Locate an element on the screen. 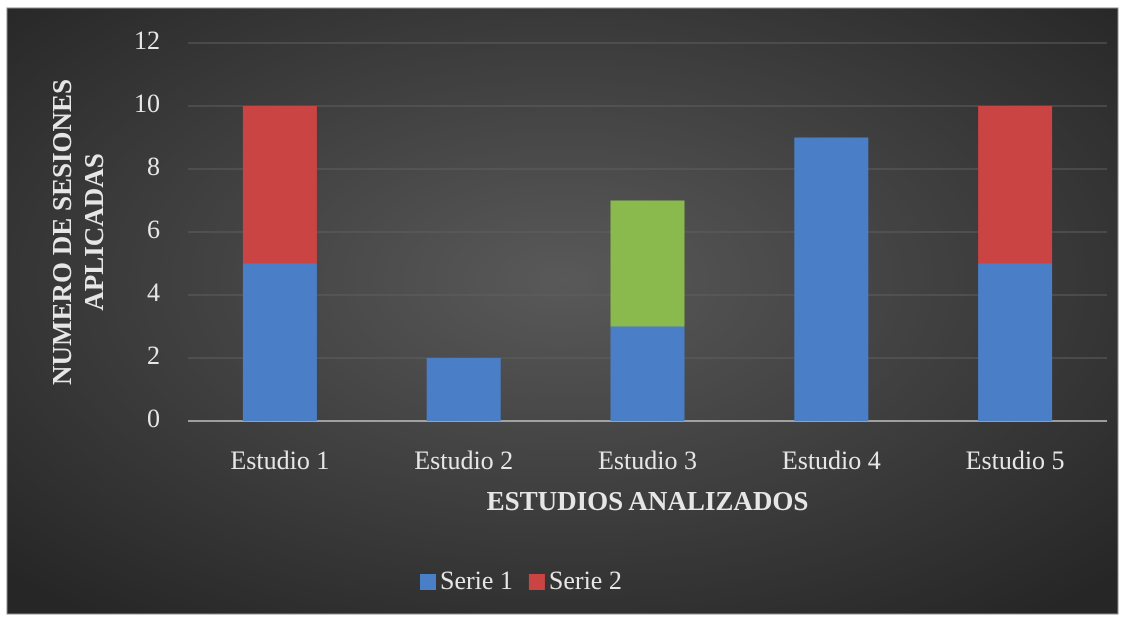  y-tick-label: 2 is located at coordinates (153, 355).